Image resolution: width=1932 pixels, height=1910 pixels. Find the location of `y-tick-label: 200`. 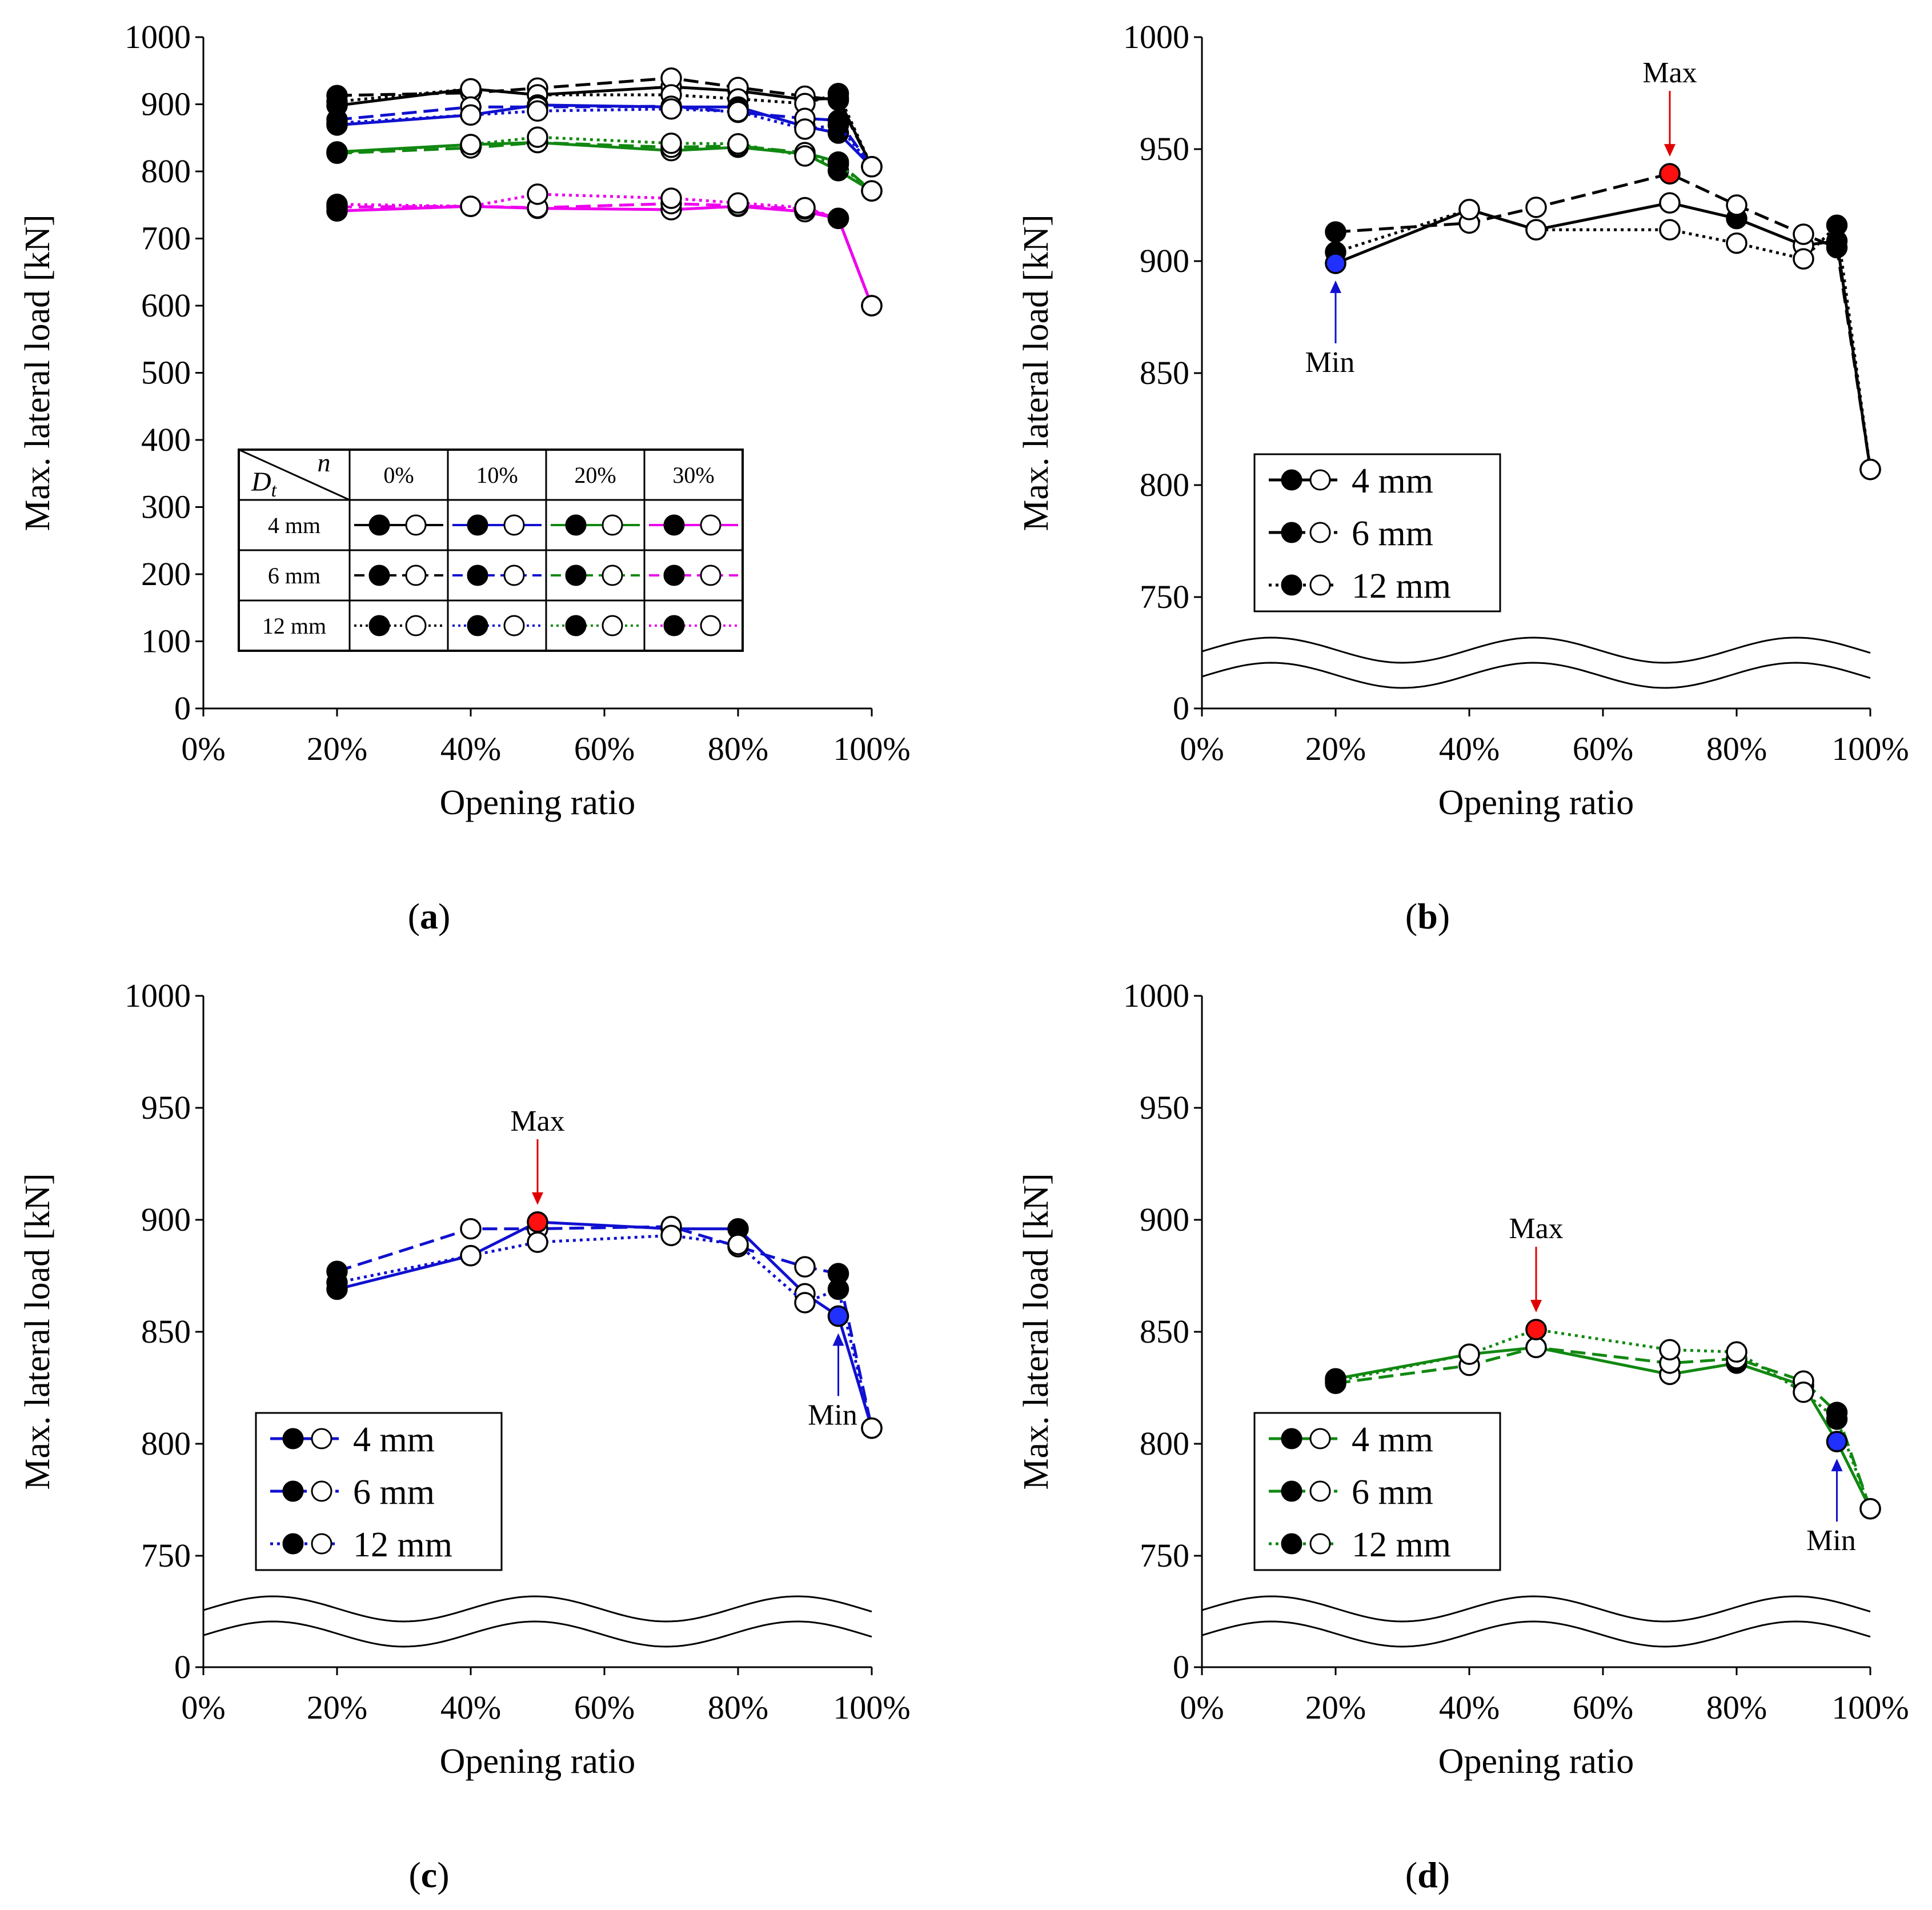

y-tick-label: 200 is located at coordinates (166, 573).